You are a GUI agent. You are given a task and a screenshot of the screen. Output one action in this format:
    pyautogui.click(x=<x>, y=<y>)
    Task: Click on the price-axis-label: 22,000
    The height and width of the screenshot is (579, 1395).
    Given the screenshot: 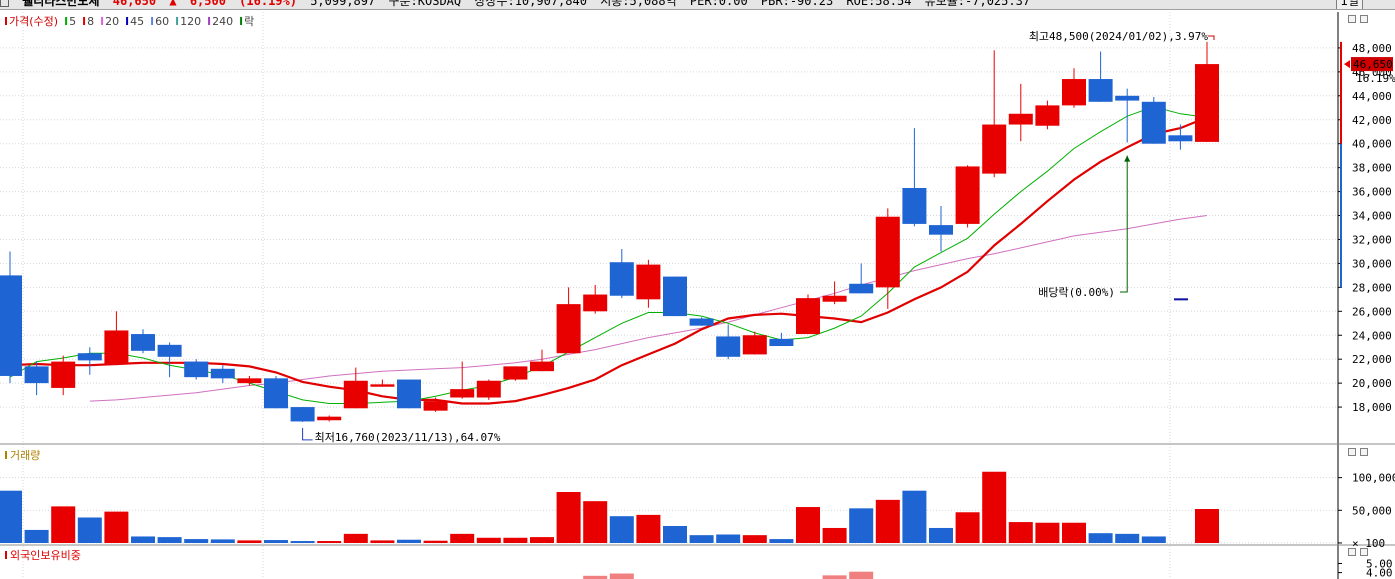 What is the action you would take?
    pyautogui.click(x=1372, y=359)
    